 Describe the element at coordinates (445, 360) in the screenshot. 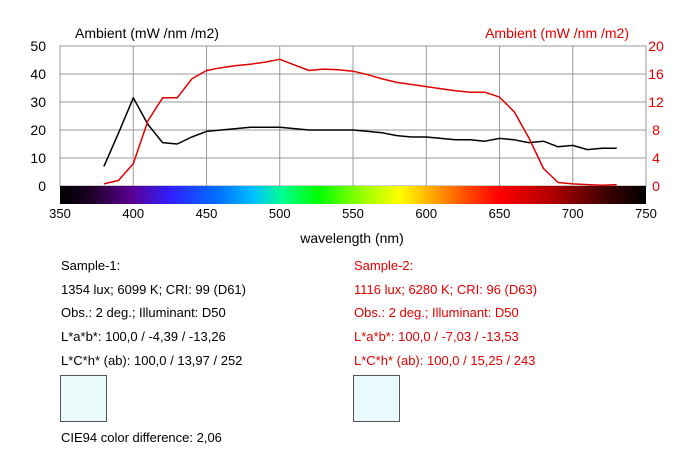

I see `sample-2-lch: L*C*h* (ab): 100,0 / 15,25 / 243` at that location.